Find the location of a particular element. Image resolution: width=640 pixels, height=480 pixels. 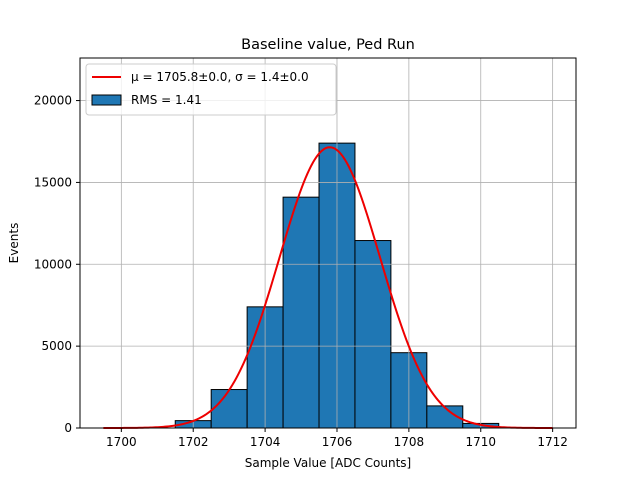

x-tick-label: 1702 is located at coordinates (193, 442).